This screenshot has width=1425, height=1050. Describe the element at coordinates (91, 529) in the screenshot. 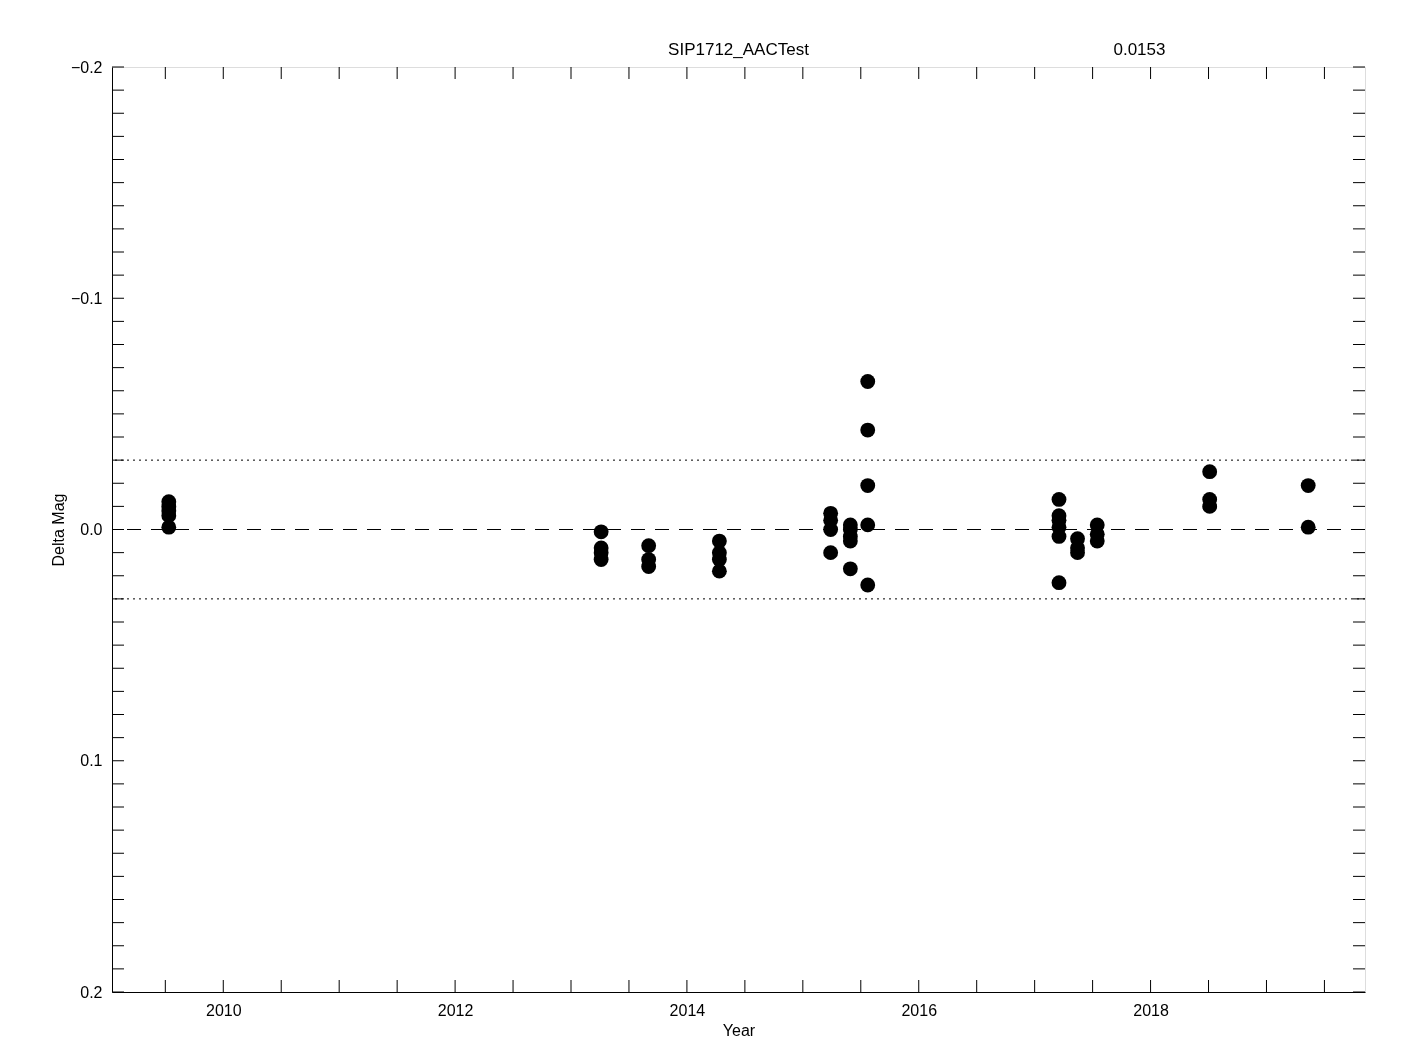

I see `y-tick-label: 0.0` at that location.